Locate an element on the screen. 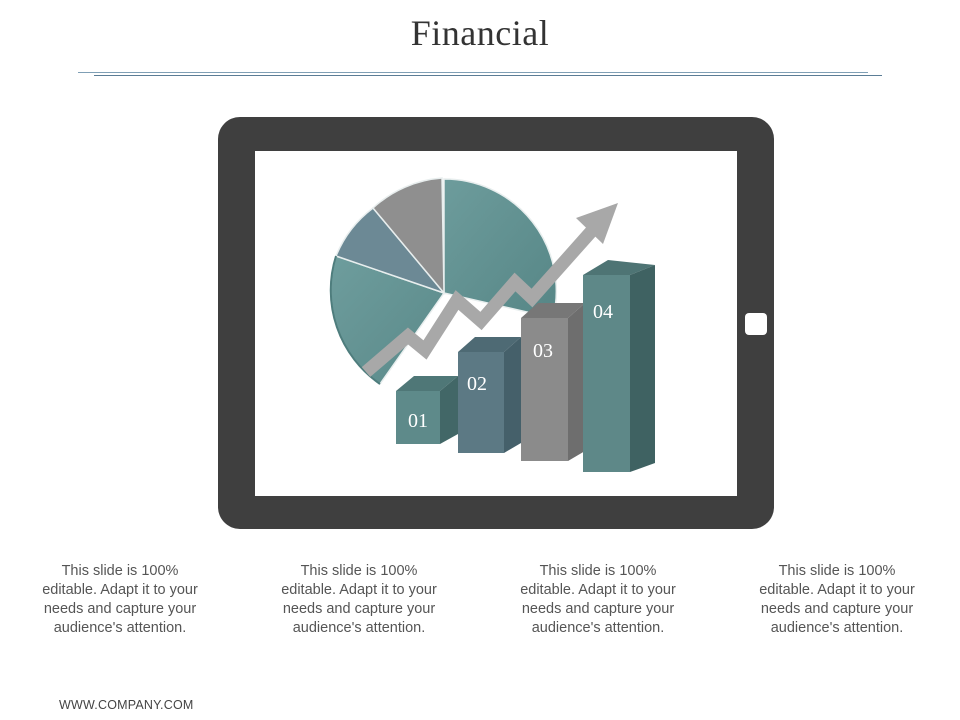  bar-01: 01 is located at coordinates (427, 410).